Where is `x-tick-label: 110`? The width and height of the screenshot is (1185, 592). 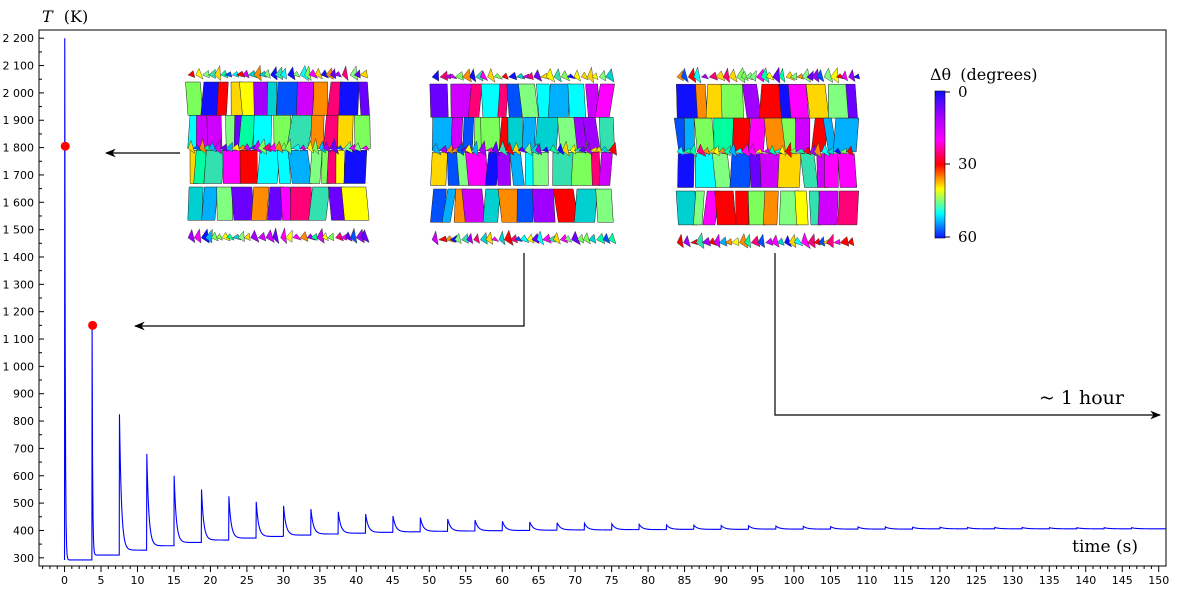 x-tick-label: 110 is located at coordinates (866, 580).